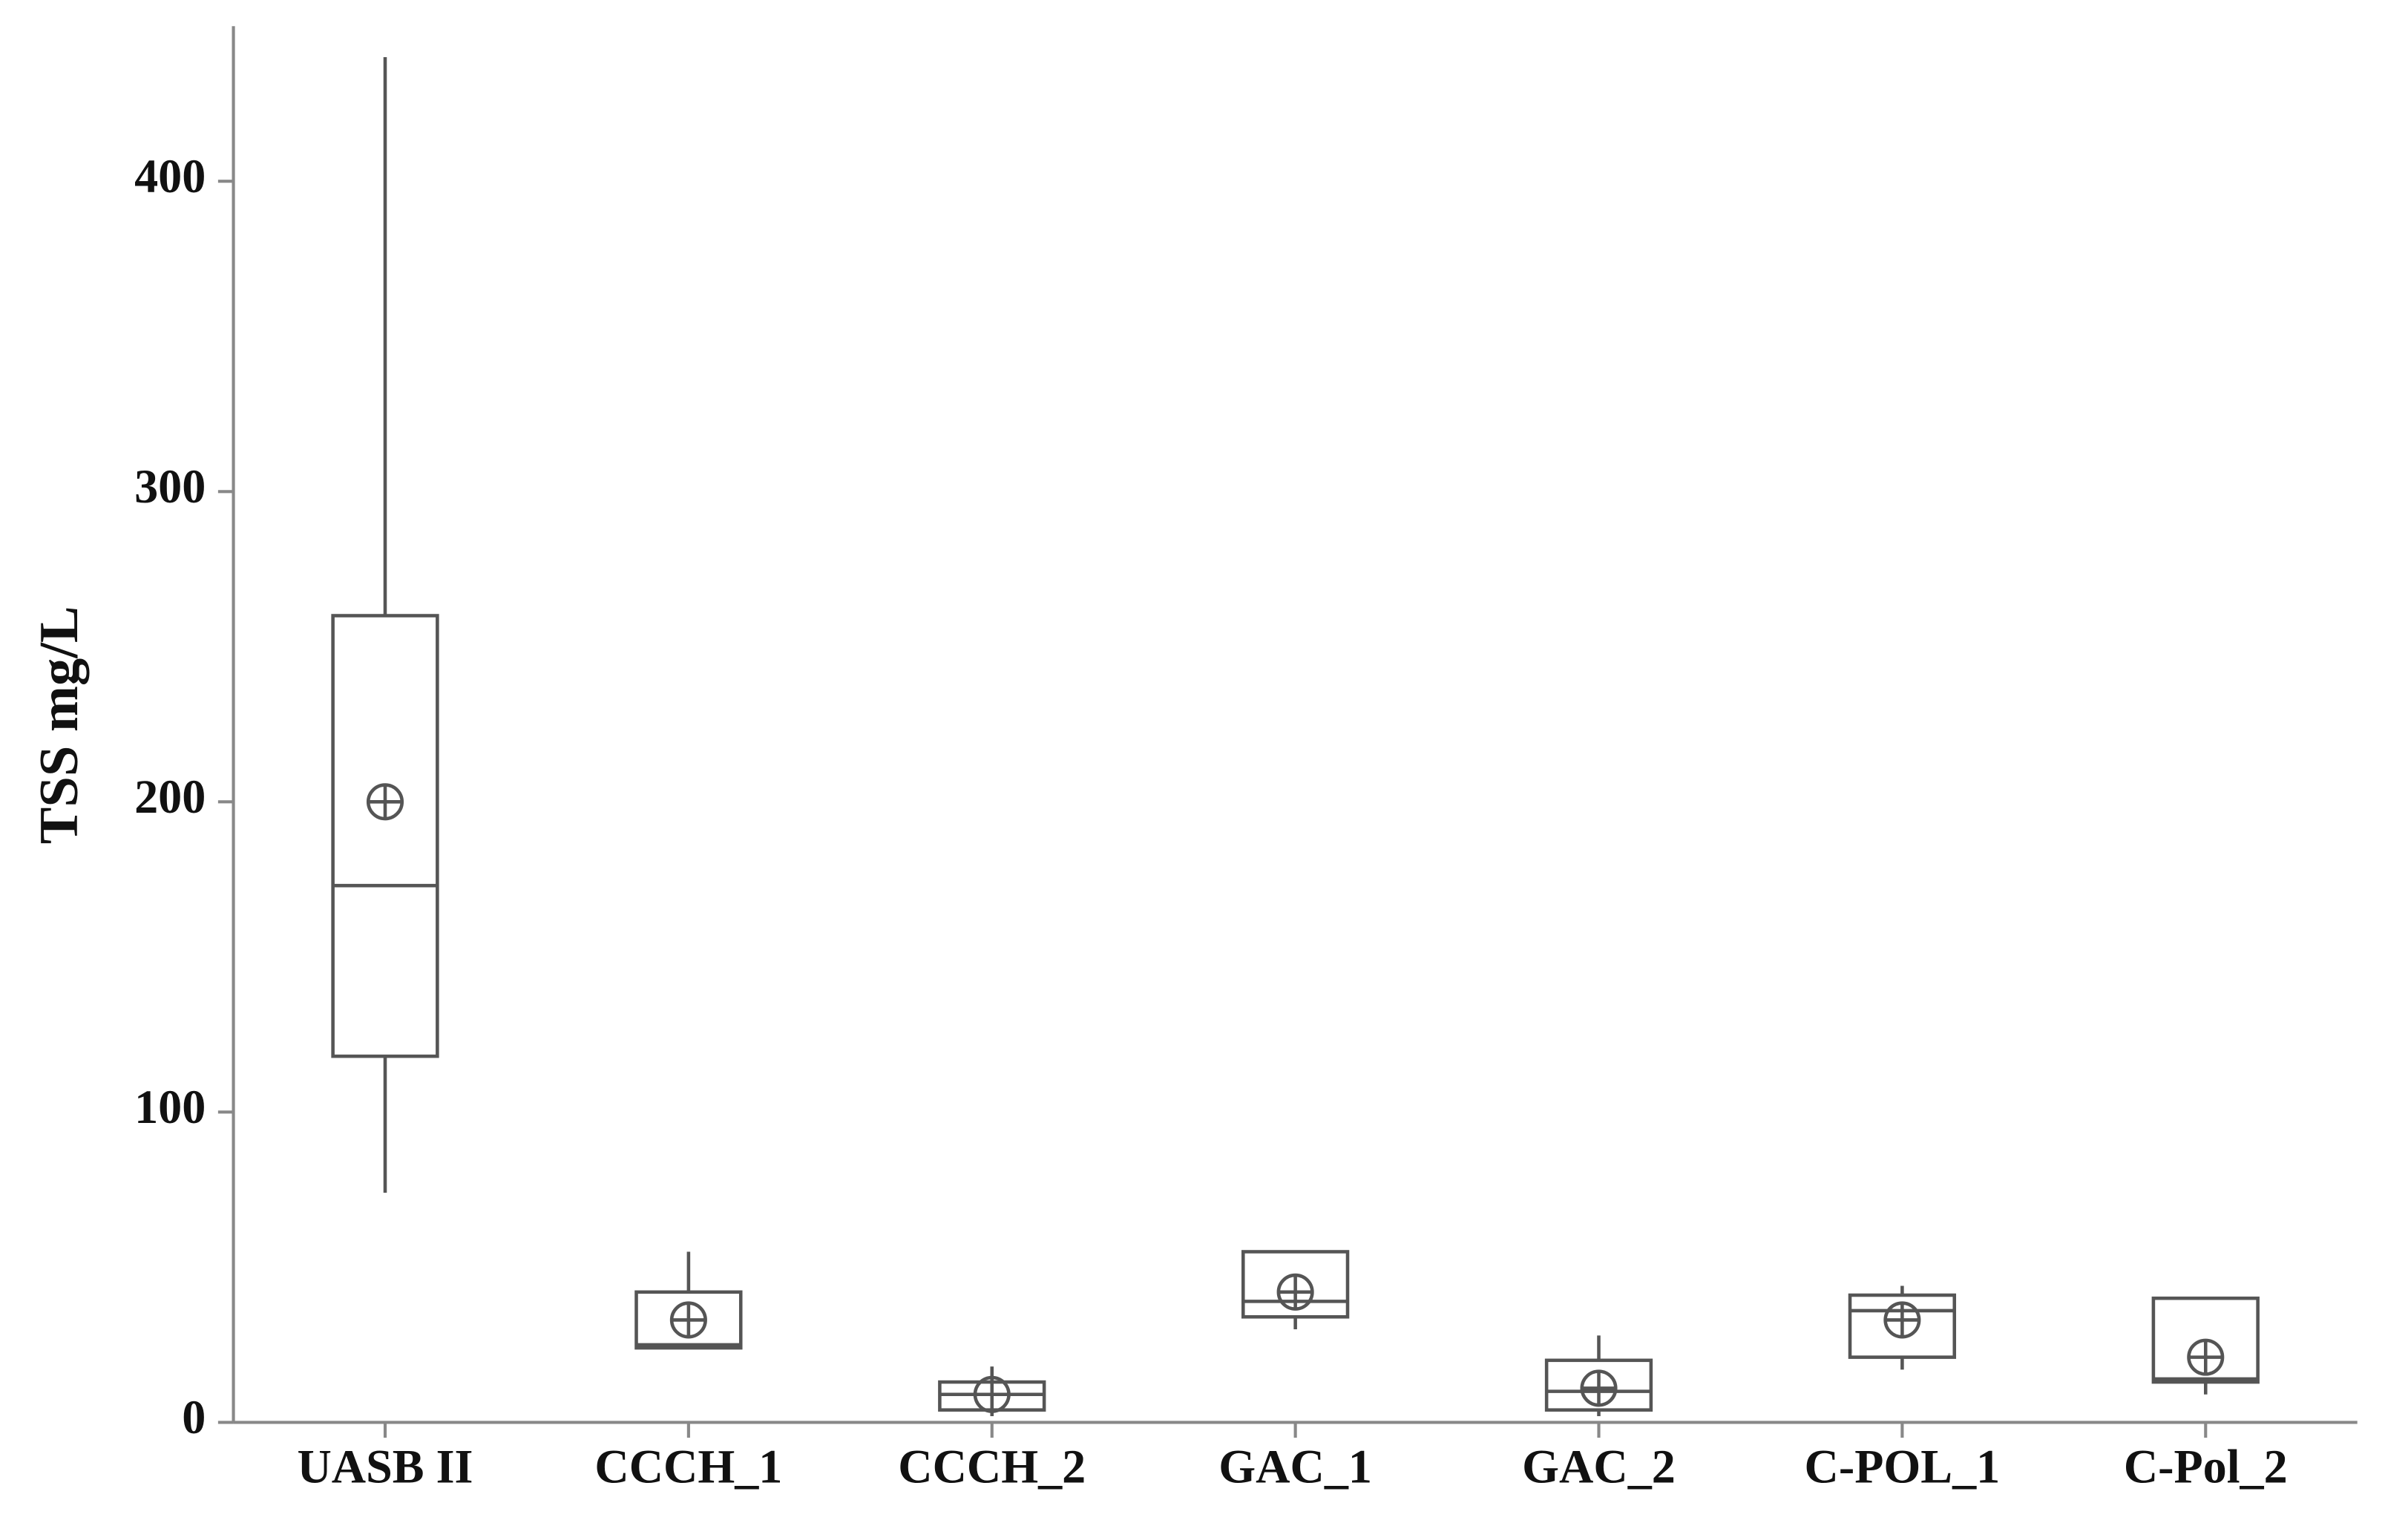  I want to click on y-tick-label: 0, so click(194, 1417).